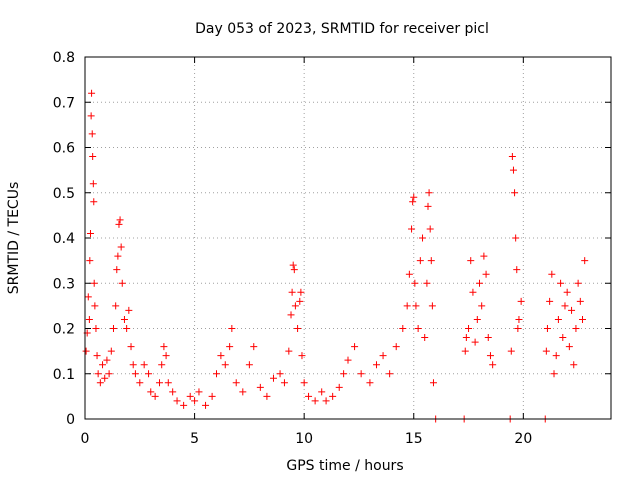 The image size is (640, 484). What do you see at coordinates (64, 149) in the screenshot?
I see `y-tick-label: 0.6` at bounding box center [64, 149].